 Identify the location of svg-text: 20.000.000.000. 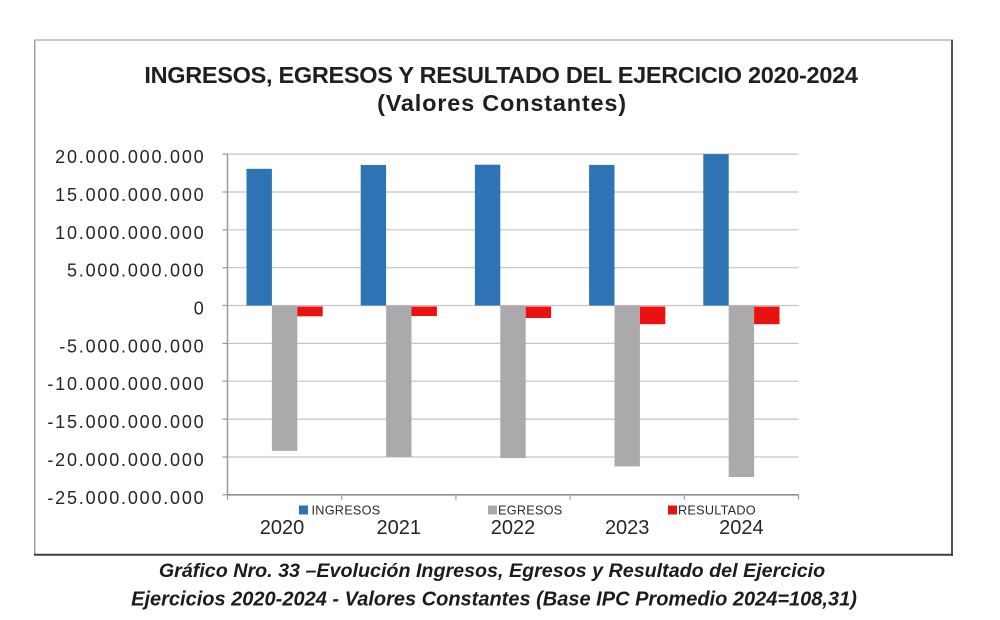
(130, 157).